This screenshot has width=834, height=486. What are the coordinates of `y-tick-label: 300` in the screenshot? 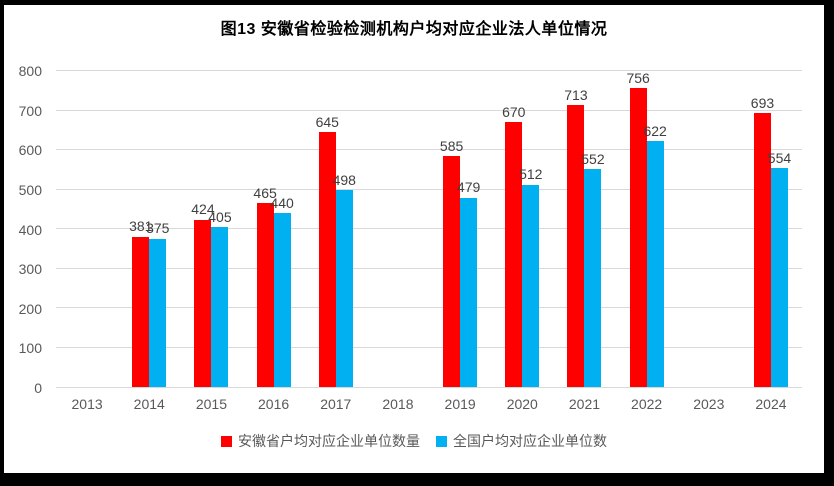 It's located at (30, 269).